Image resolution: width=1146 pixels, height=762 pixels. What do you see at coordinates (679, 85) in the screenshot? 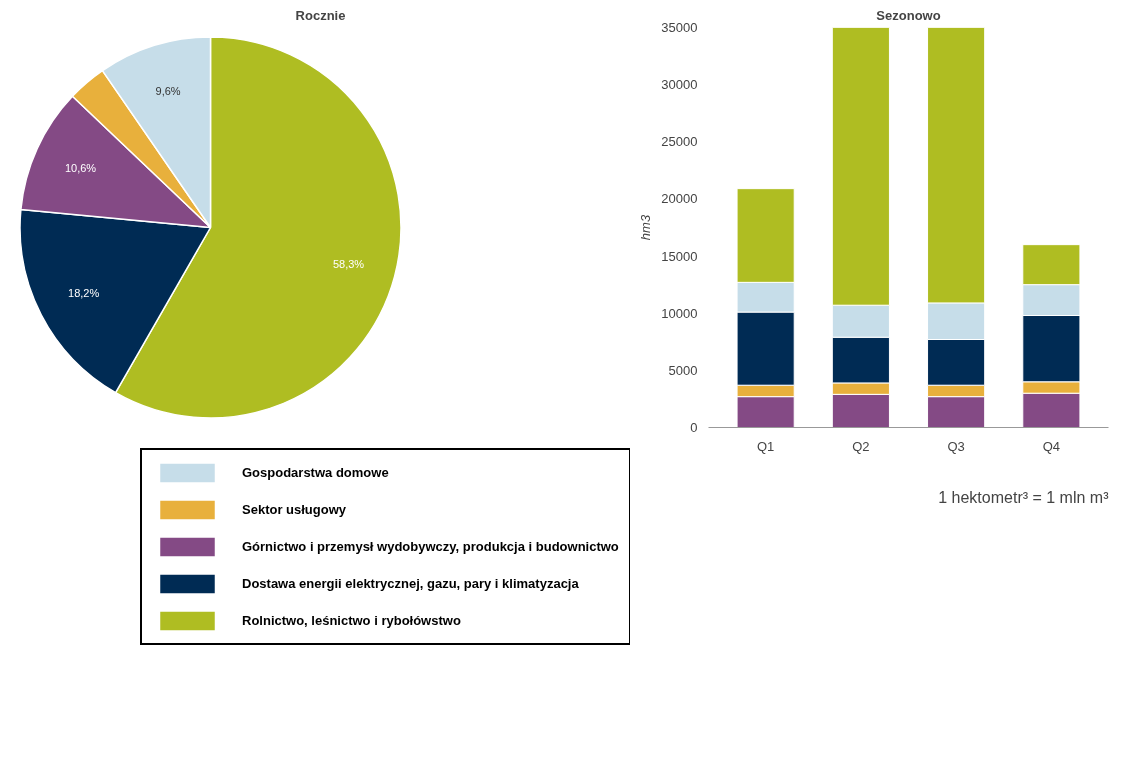
I see `y-tick-label: 30000` at bounding box center [679, 85].